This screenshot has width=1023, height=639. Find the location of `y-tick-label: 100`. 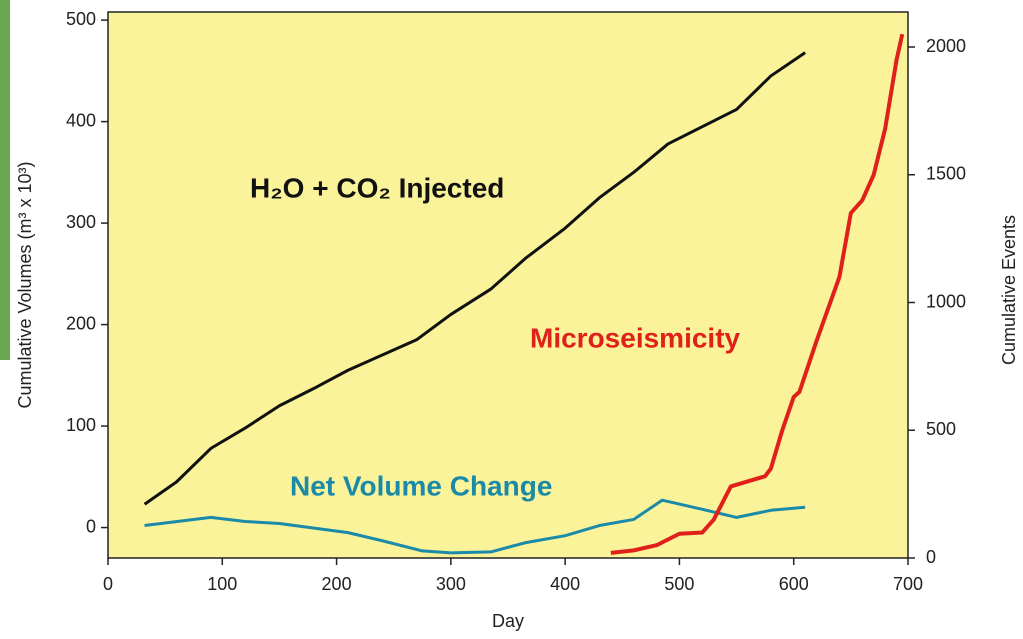

y-tick-label: 100 is located at coordinates (81, 425).